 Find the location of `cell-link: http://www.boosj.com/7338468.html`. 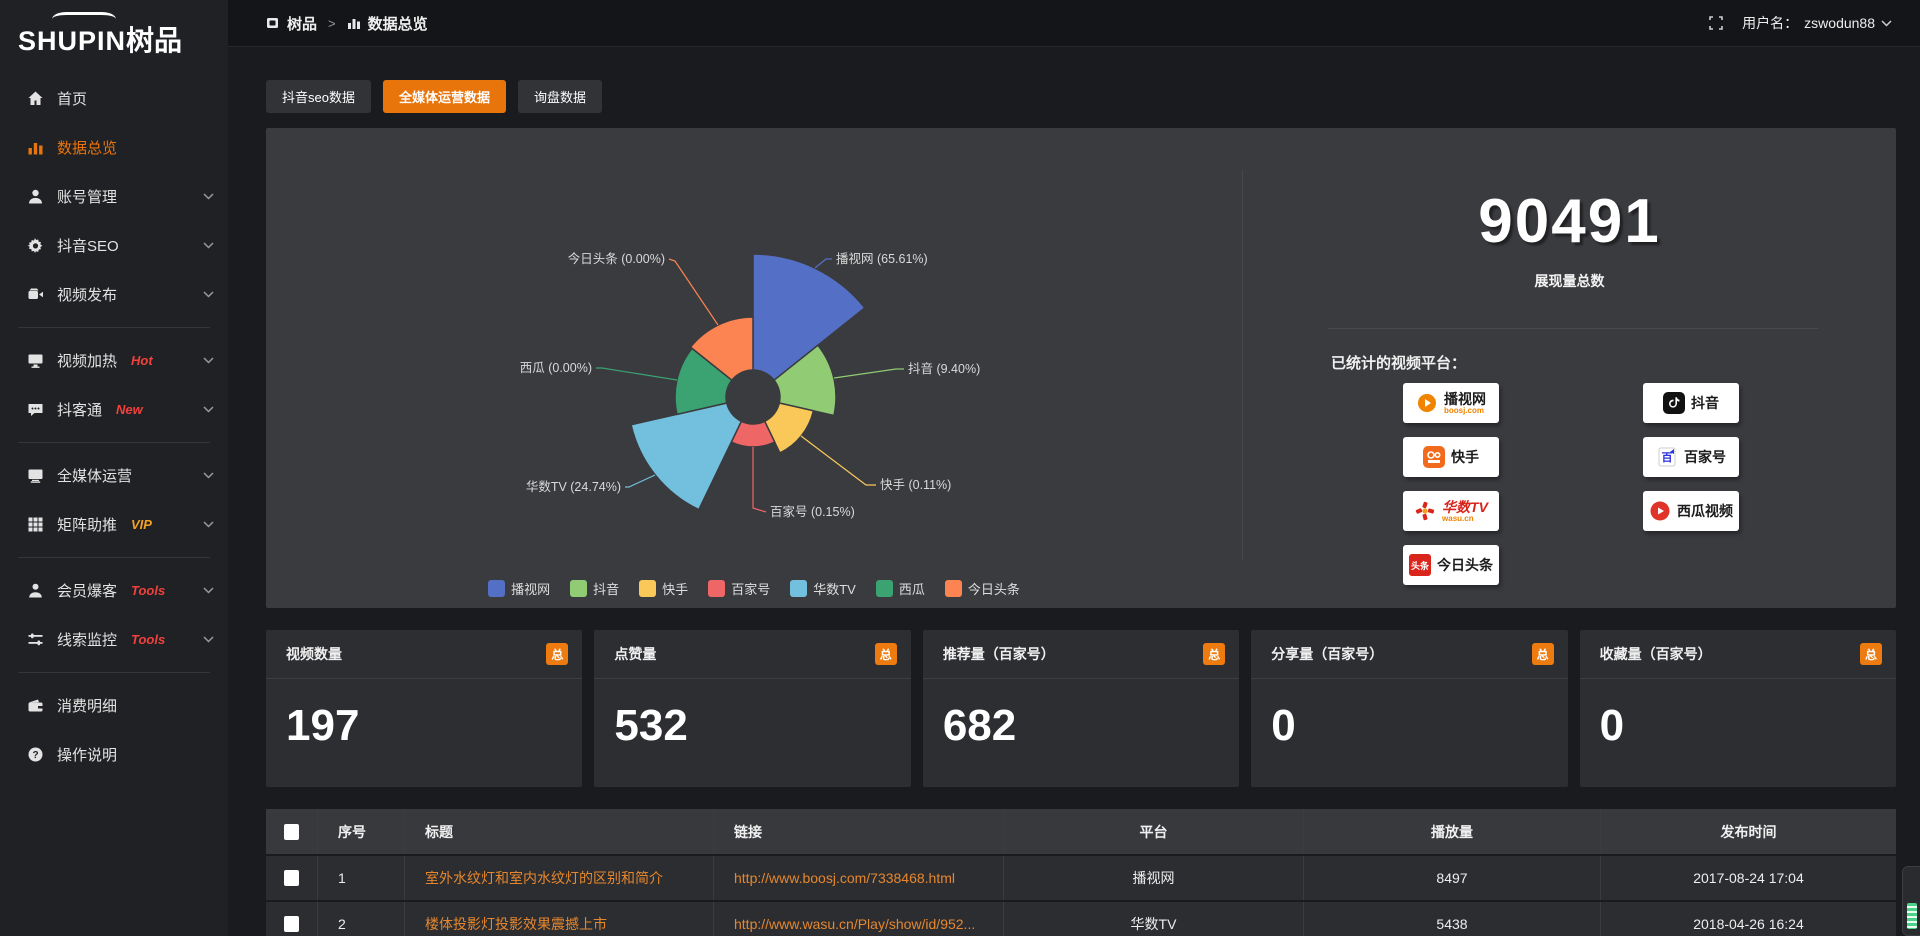

cell-link: http://www.boosj.com/7338468.html is located at coordinates (859, 878).